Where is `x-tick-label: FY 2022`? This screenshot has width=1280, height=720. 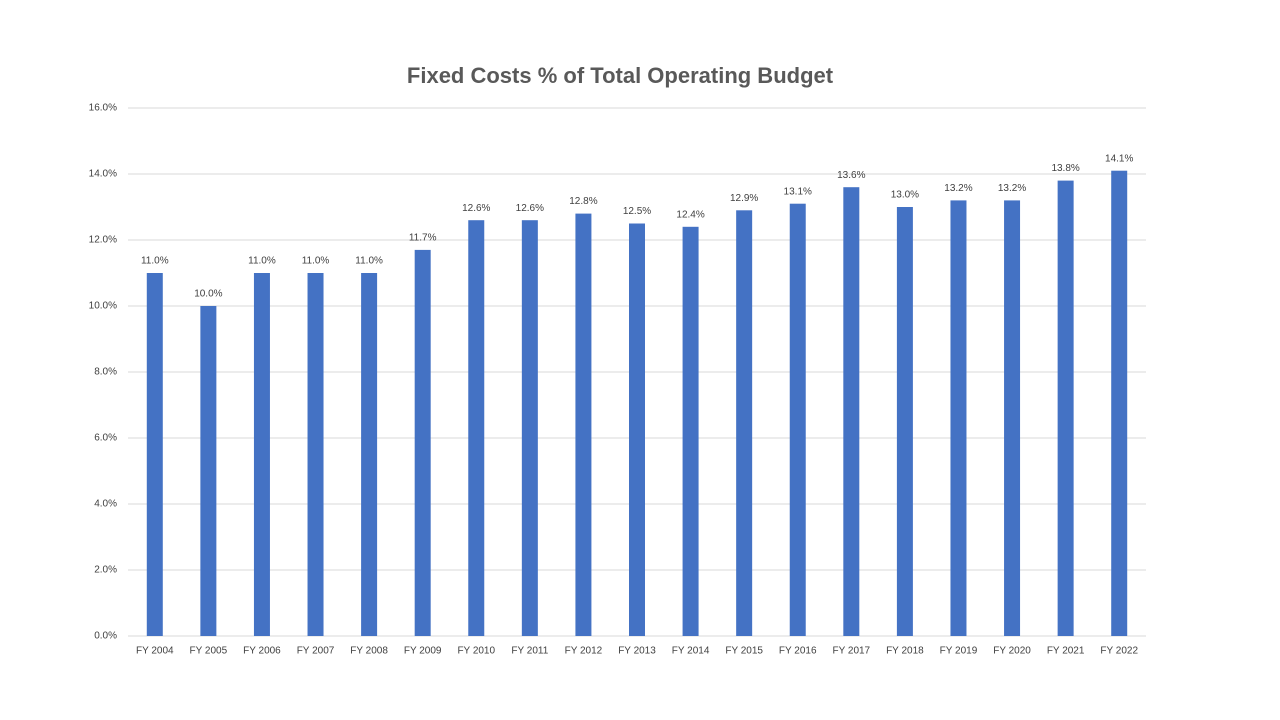
x-tick-label: FY 2022 is located at coordinates (1119, 651).